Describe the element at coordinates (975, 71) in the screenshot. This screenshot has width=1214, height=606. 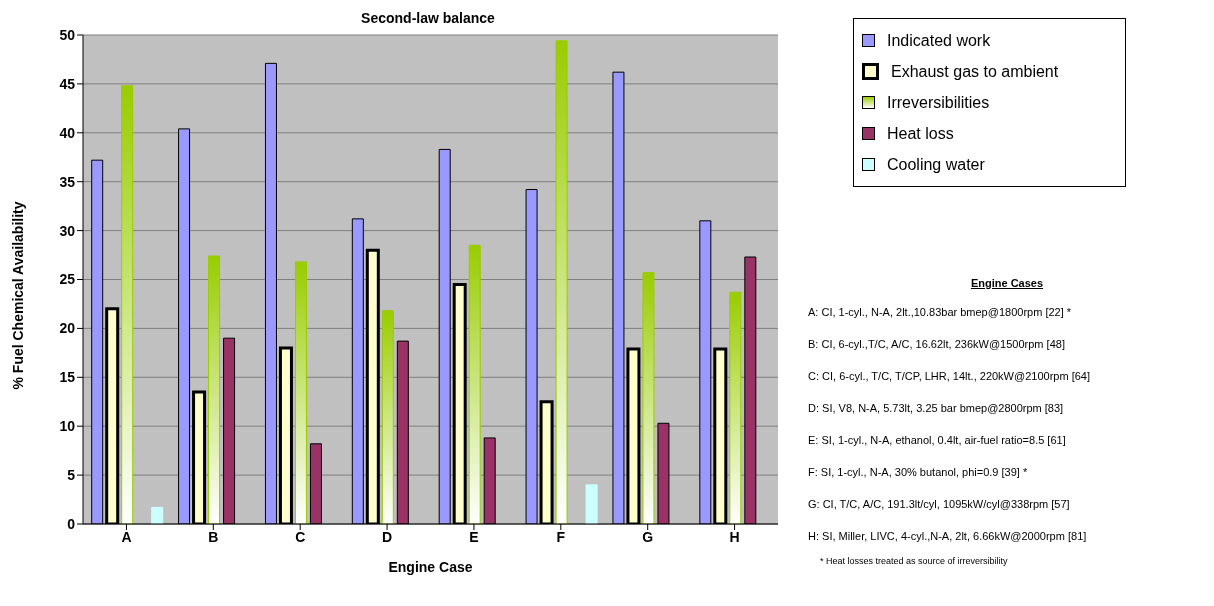
I see `legend-label: Exhaust gas to ambient` at that location.